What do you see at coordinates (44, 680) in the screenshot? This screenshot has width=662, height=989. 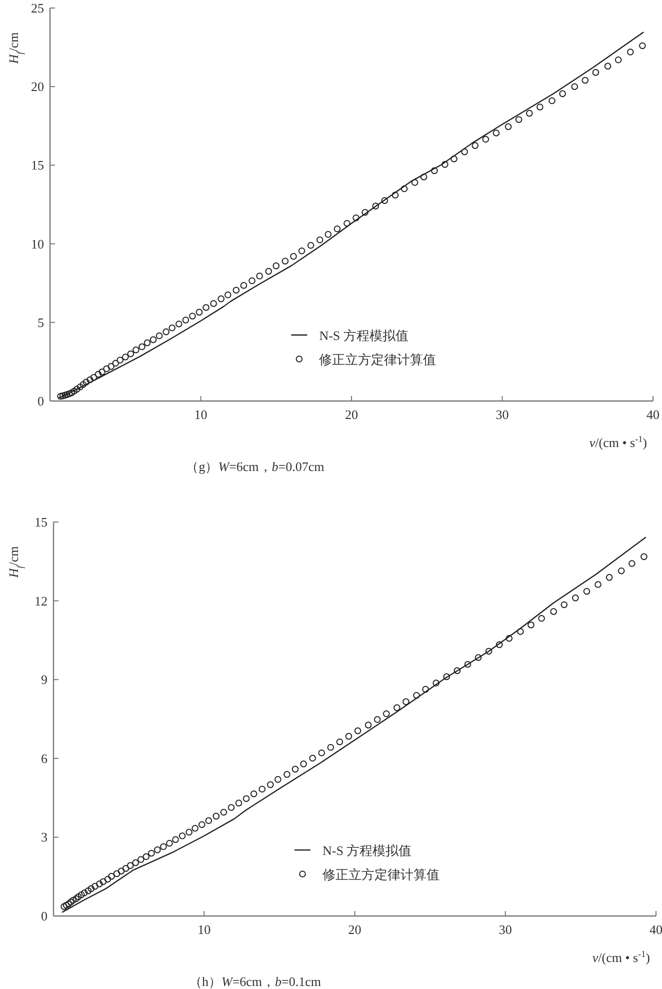 I see `y-tick-label: 9` at bounding box center [44, 680].